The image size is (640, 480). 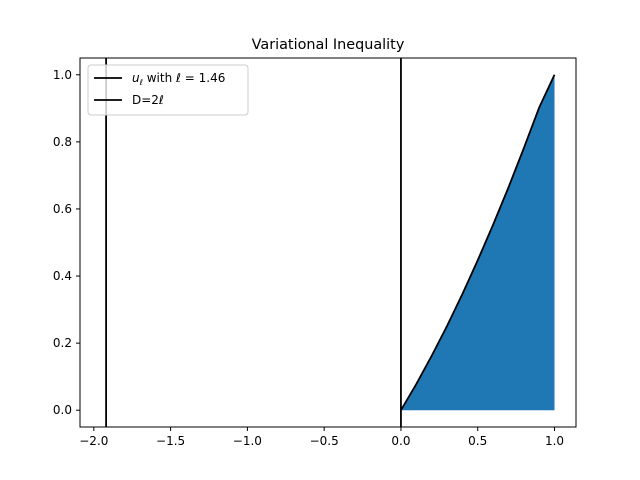 What do you see at coordinates (554, 441) in the screenshot?
I see `x-tick-label: 1.0` at bounding box center [554, 441].